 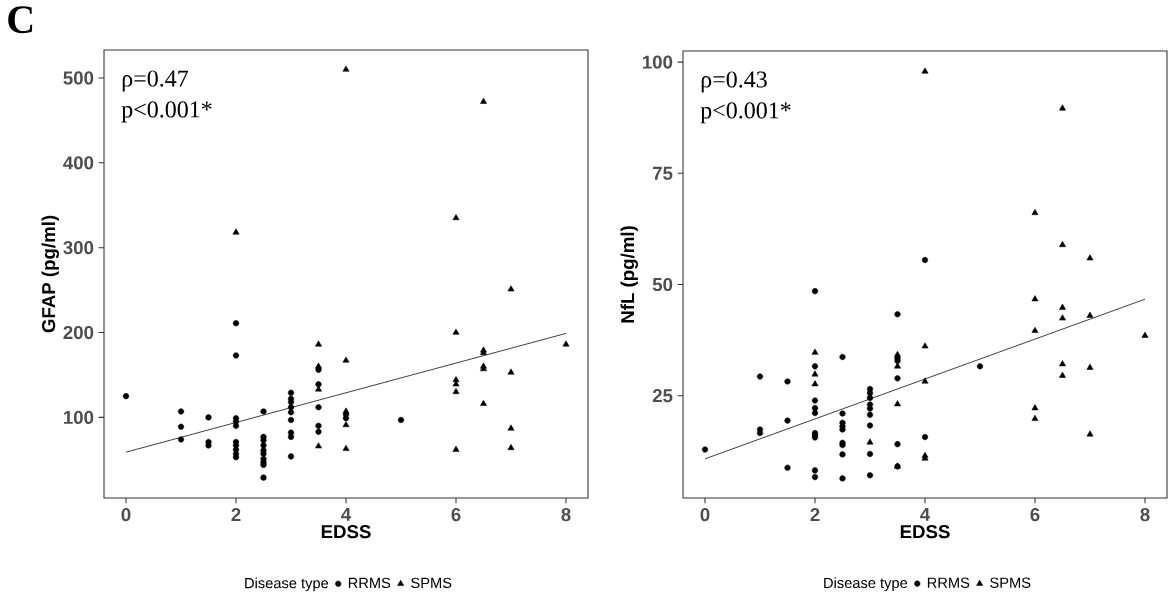 What do you see at coordinates (734, 82) in the screenshot?
I see `annotation: ρ=0.43` at bounding box center [734, 82].